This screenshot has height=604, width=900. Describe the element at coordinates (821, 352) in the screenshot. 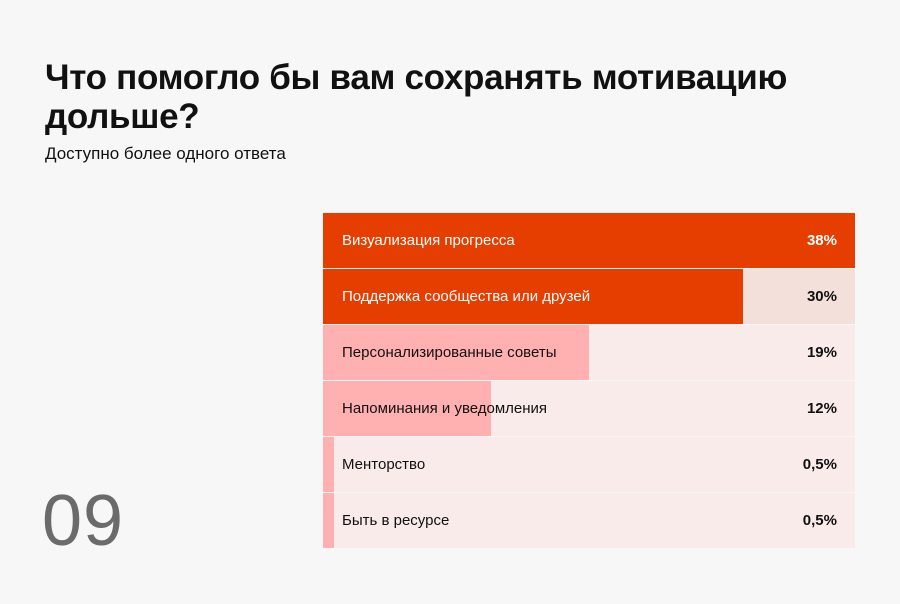

I see `bar-value-label: 19%` at that location.